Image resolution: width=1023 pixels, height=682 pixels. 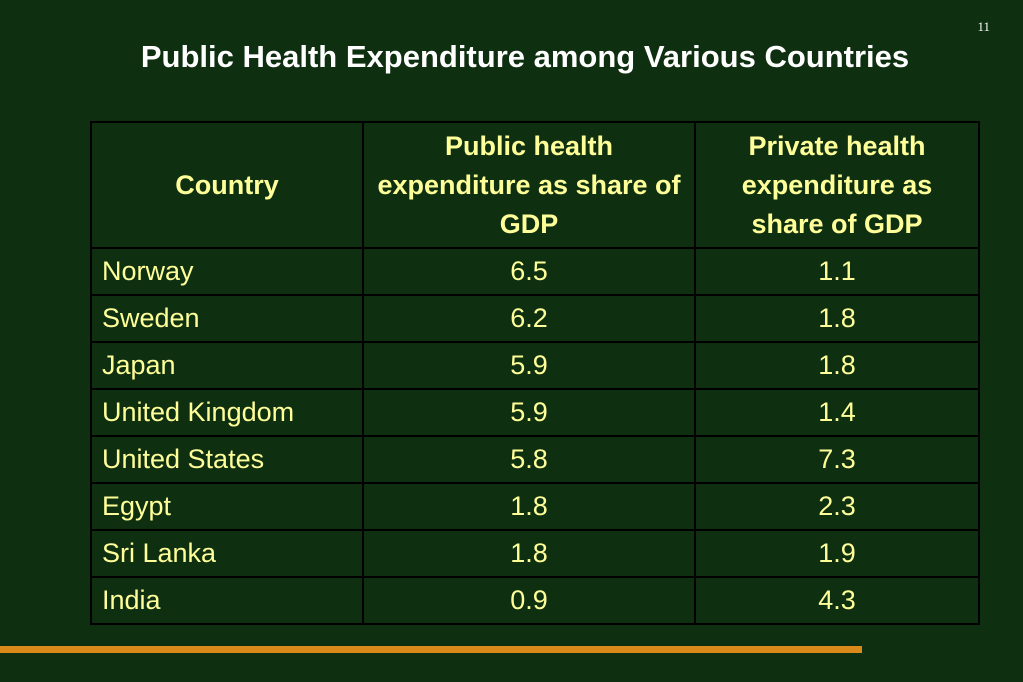 What do you see at coordinates (837, 553) in the screenshot?
I see `private-expenditure-cell: 1.9` at bounding box center [837, 553].